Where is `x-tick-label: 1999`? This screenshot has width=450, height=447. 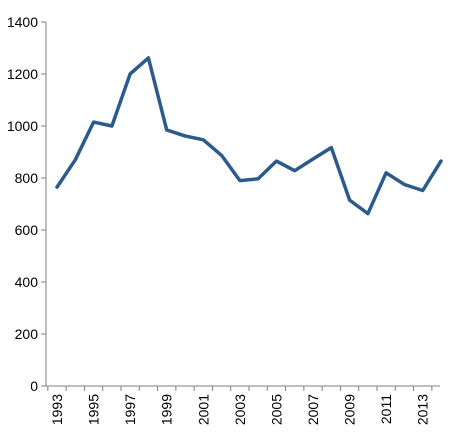
x-tick-label: 1999 is located at coordinates (167, 409).